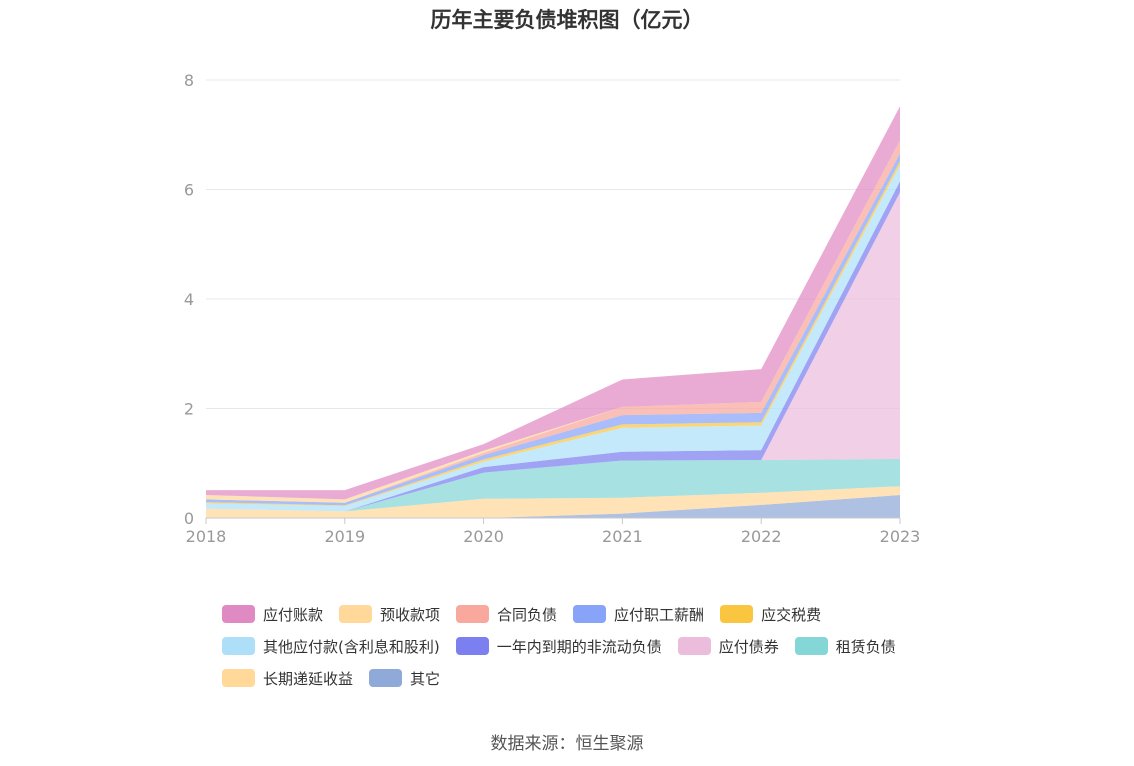 The image size is (1134, 766). I want to click on y-tick-label: 4, so click(189, 299).